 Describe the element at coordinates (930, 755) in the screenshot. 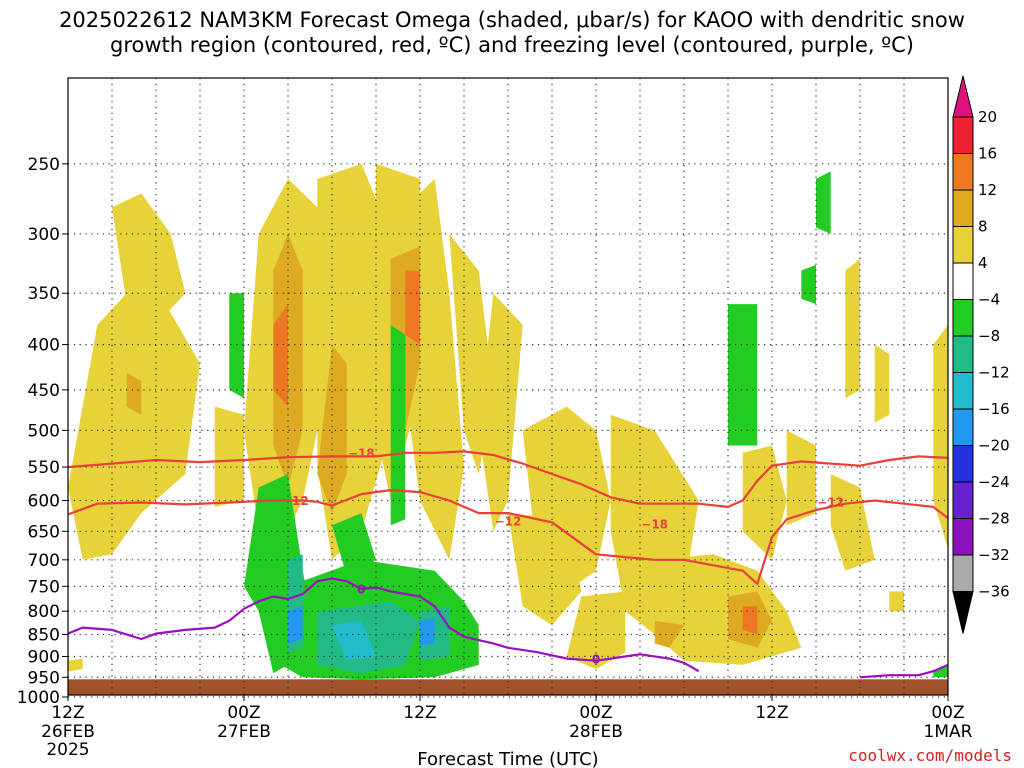

I see `credit-text: coolwx.com/models` at that location.